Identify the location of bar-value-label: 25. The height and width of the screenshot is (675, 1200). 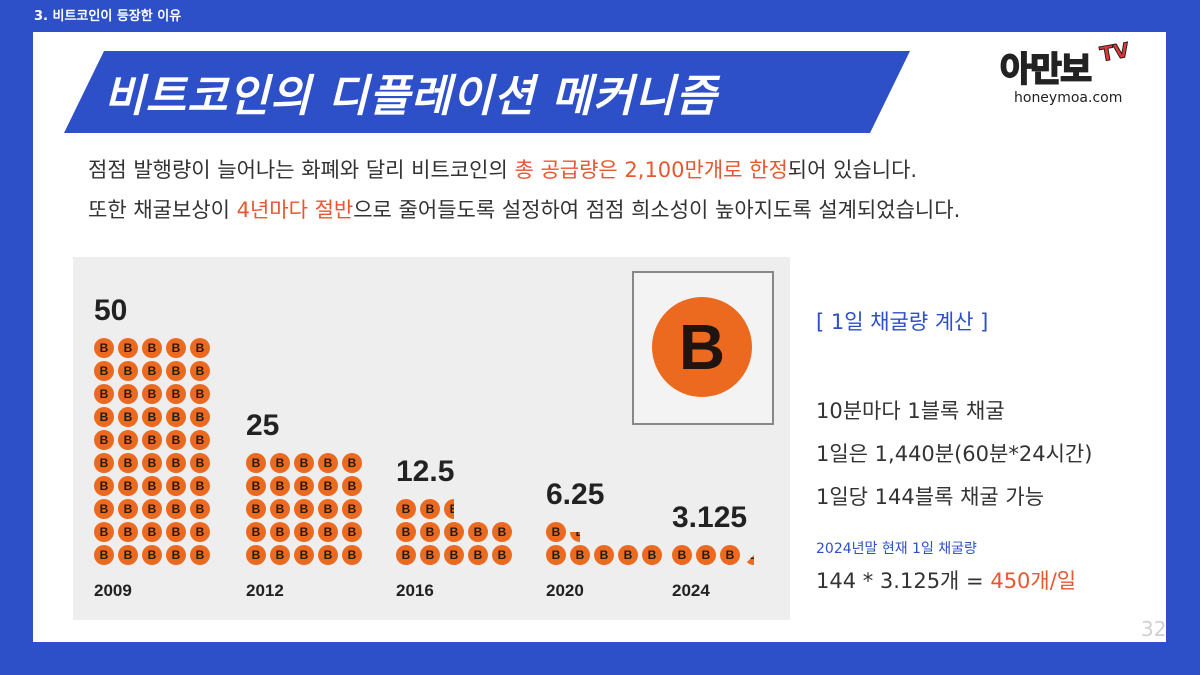
(263, 425).